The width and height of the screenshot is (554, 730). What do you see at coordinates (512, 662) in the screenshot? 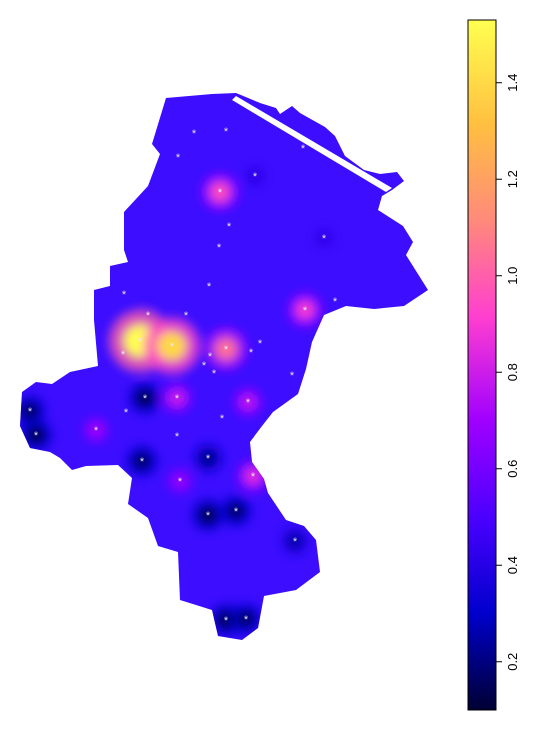
I see `legend-tick-label: 0.2` at bounding box center [512, 662].